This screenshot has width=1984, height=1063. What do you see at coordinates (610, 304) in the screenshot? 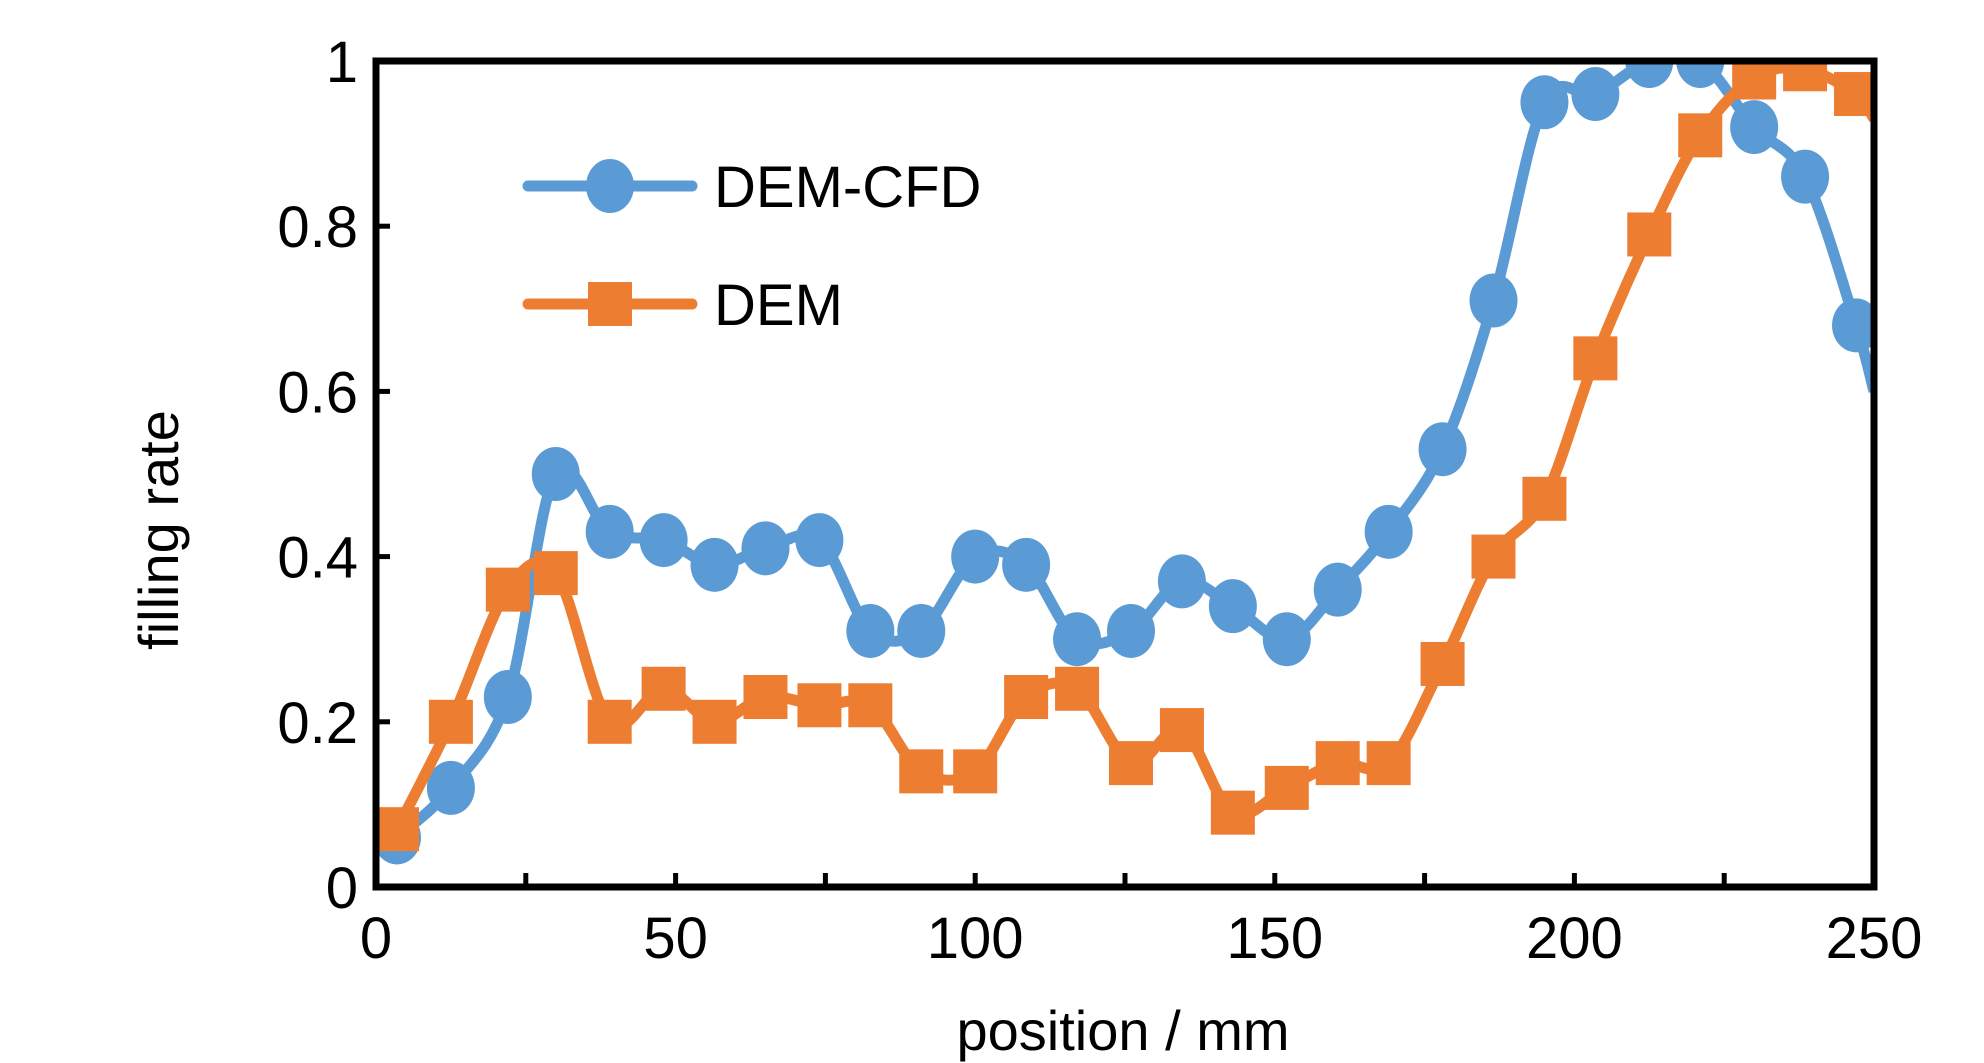
I see `legend-marker-dem` at bounding box center [610, 304].